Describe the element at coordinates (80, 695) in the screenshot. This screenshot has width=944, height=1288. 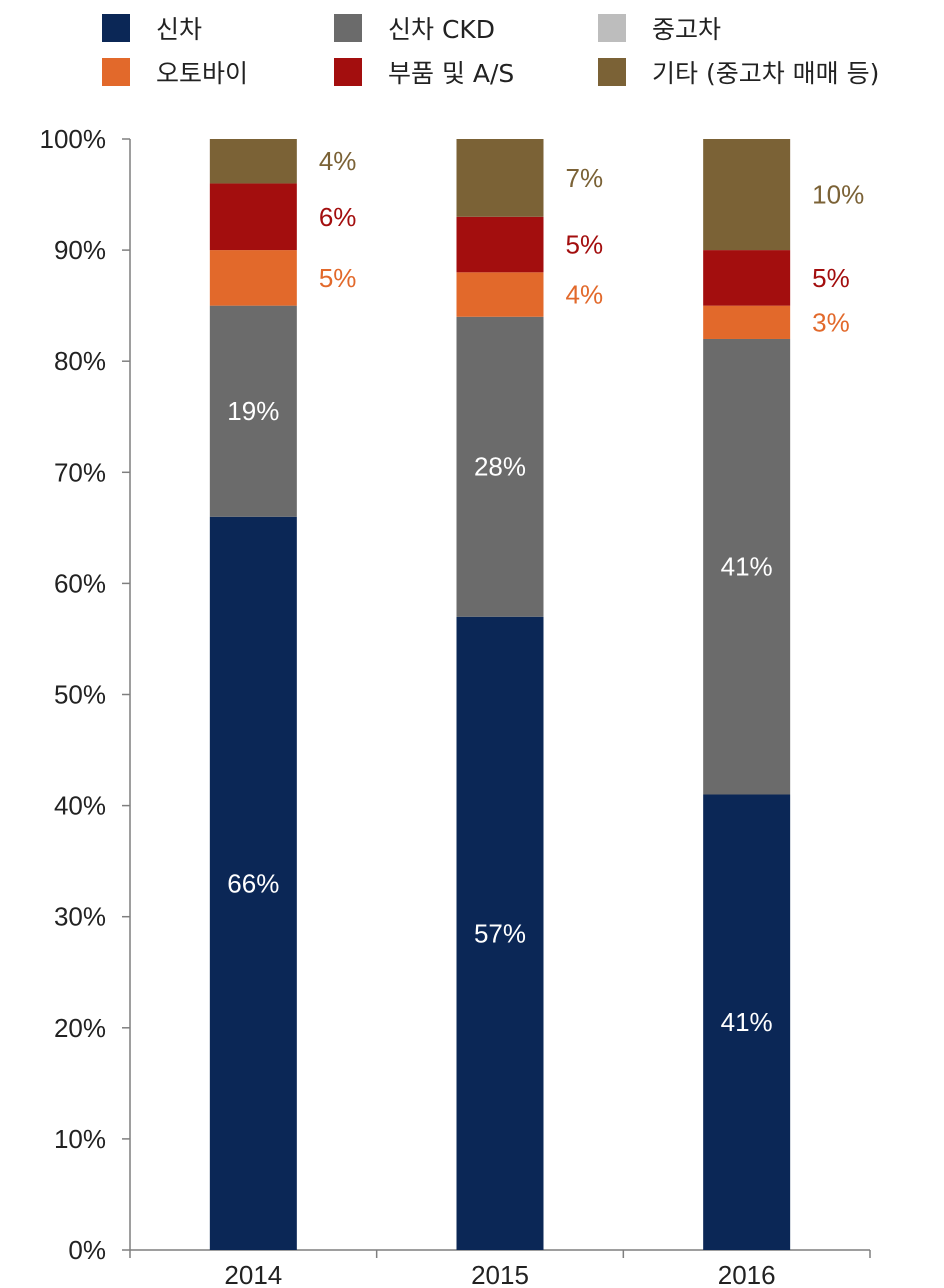
I see `y-tick-label-5: 50%` at that location.